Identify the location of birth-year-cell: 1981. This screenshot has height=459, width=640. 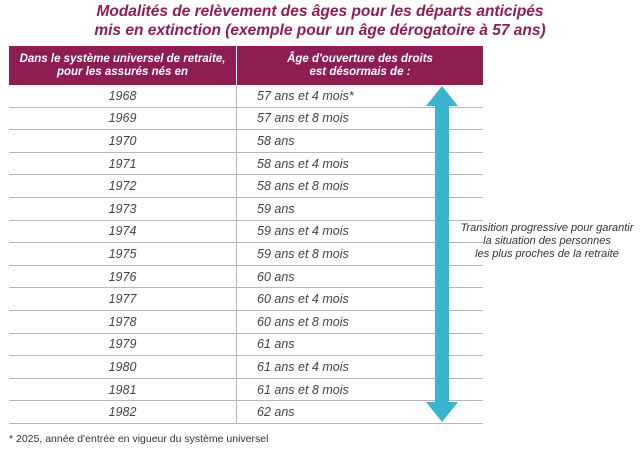
(123, 389).